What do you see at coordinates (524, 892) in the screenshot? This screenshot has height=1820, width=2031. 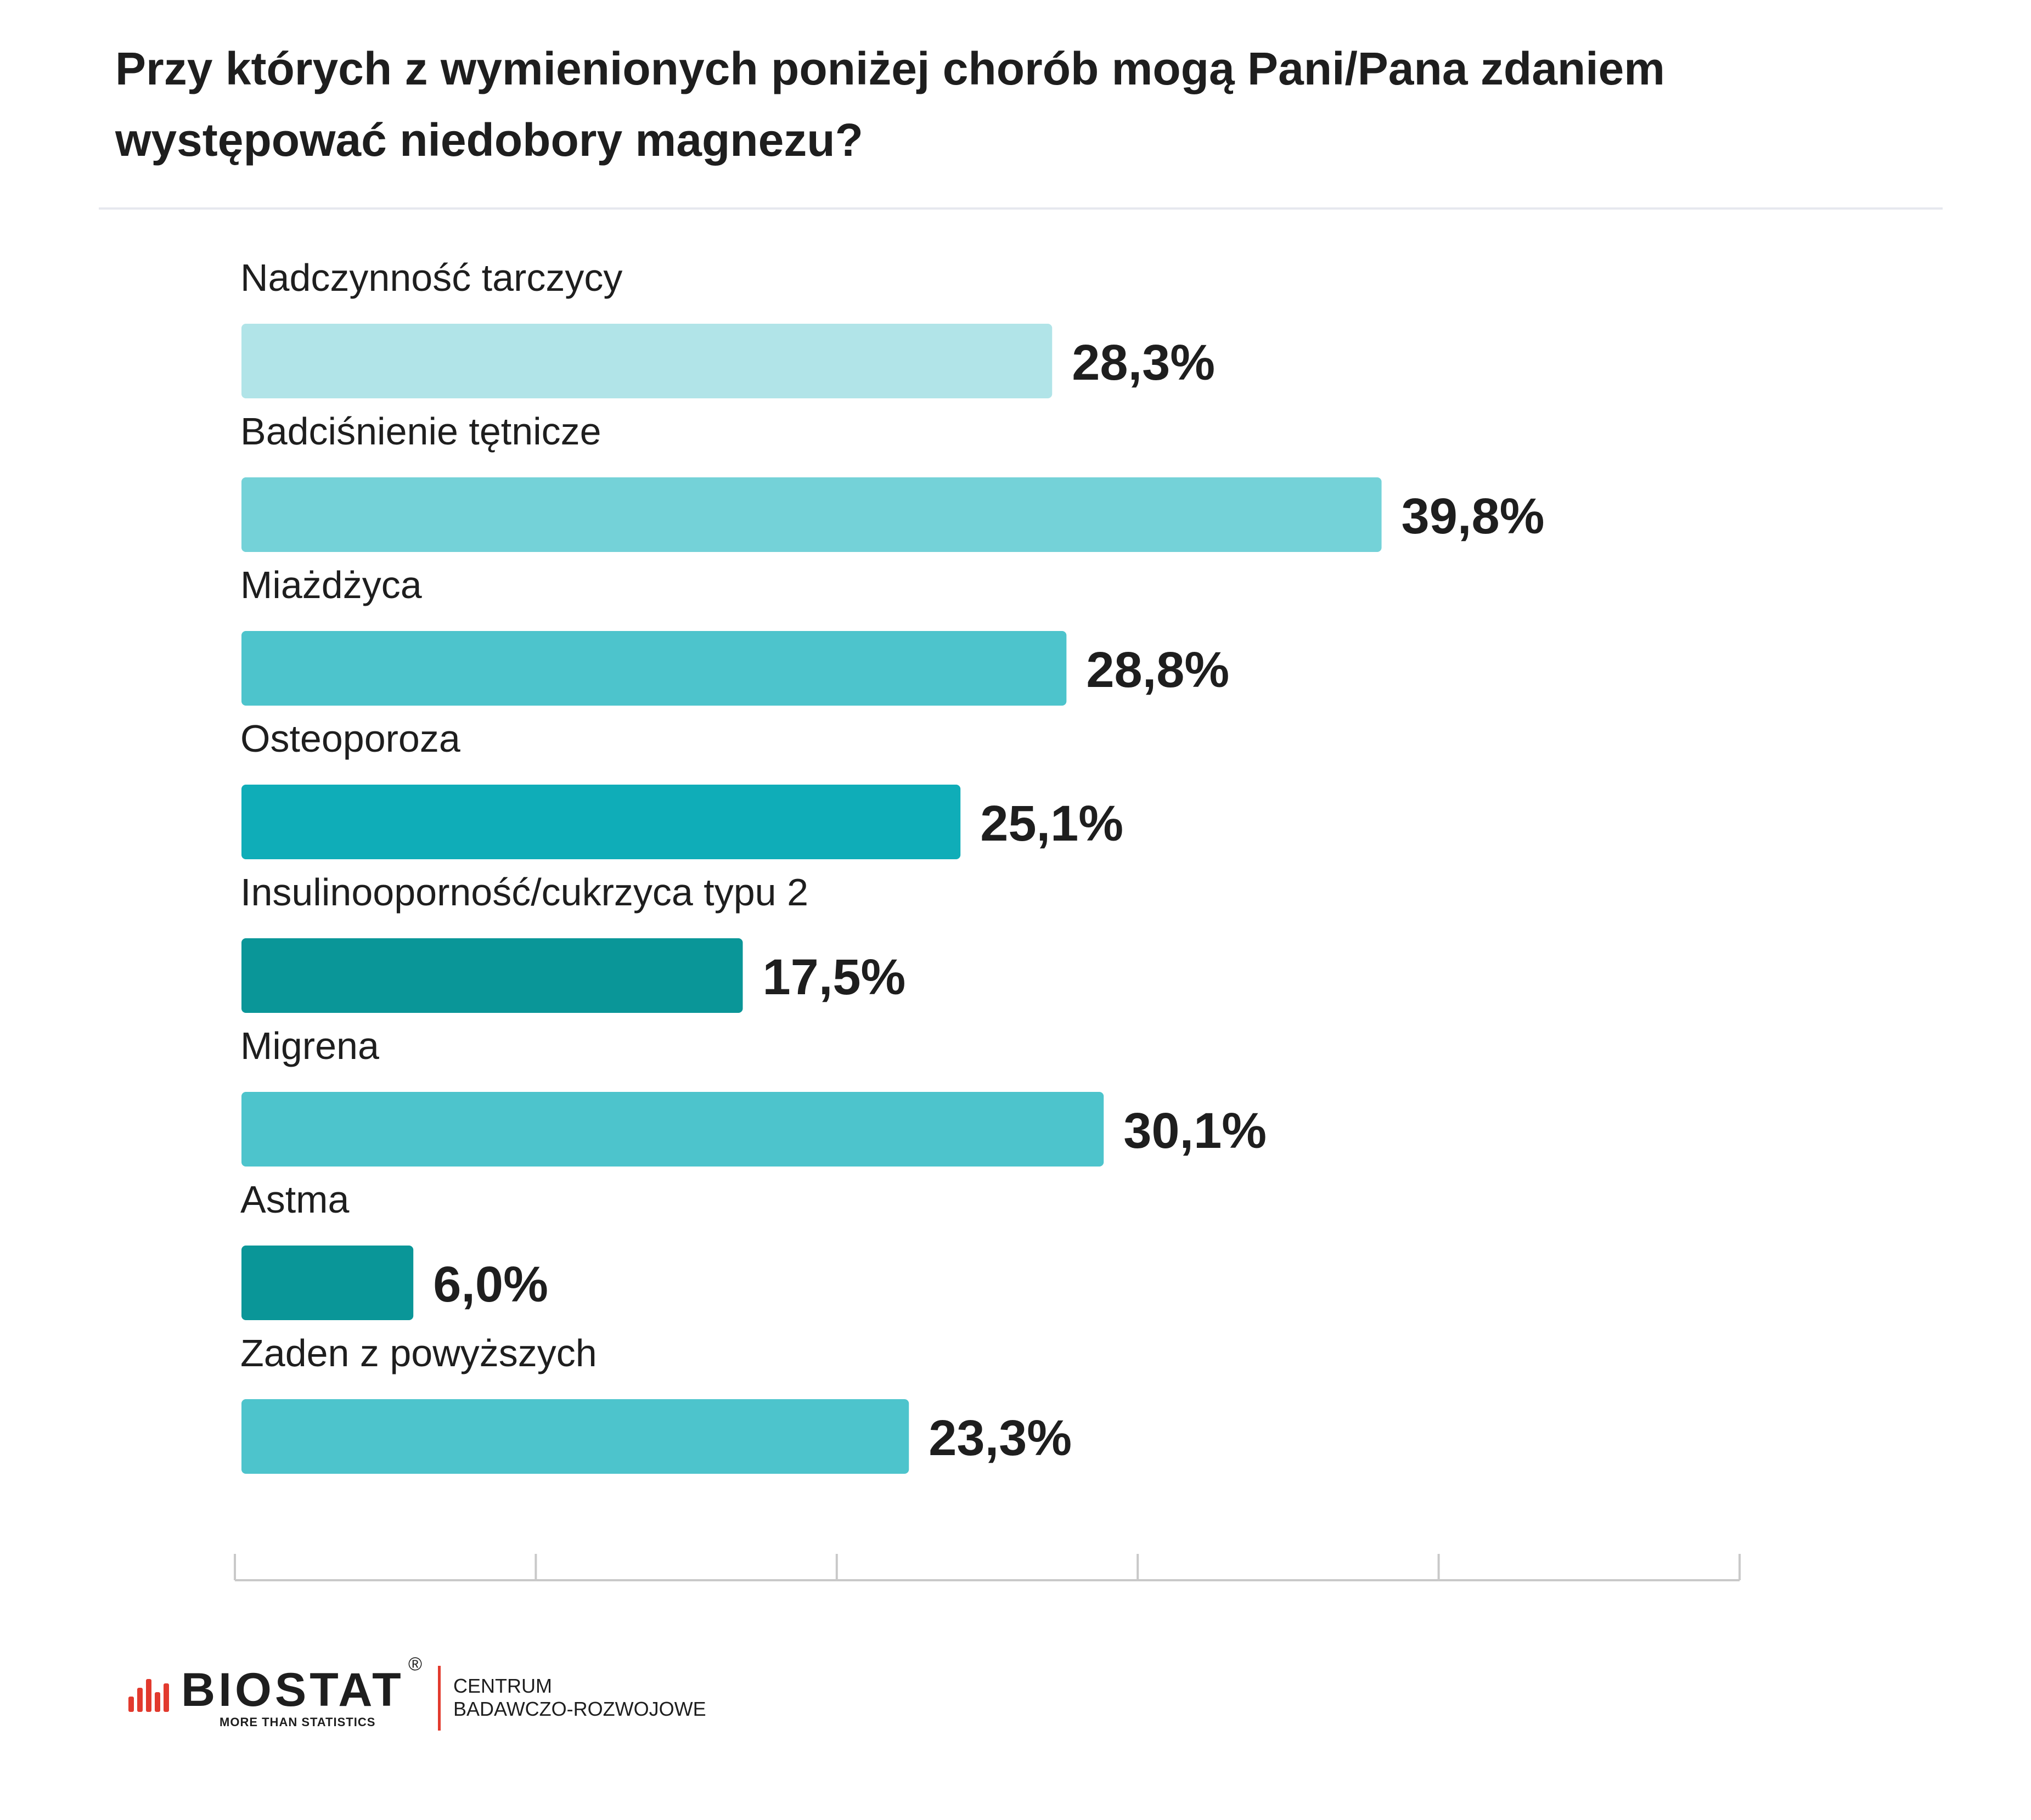 I see `category-label: Insulinooporność/cukrzyca typu 2` at bounding box center [524, 892].